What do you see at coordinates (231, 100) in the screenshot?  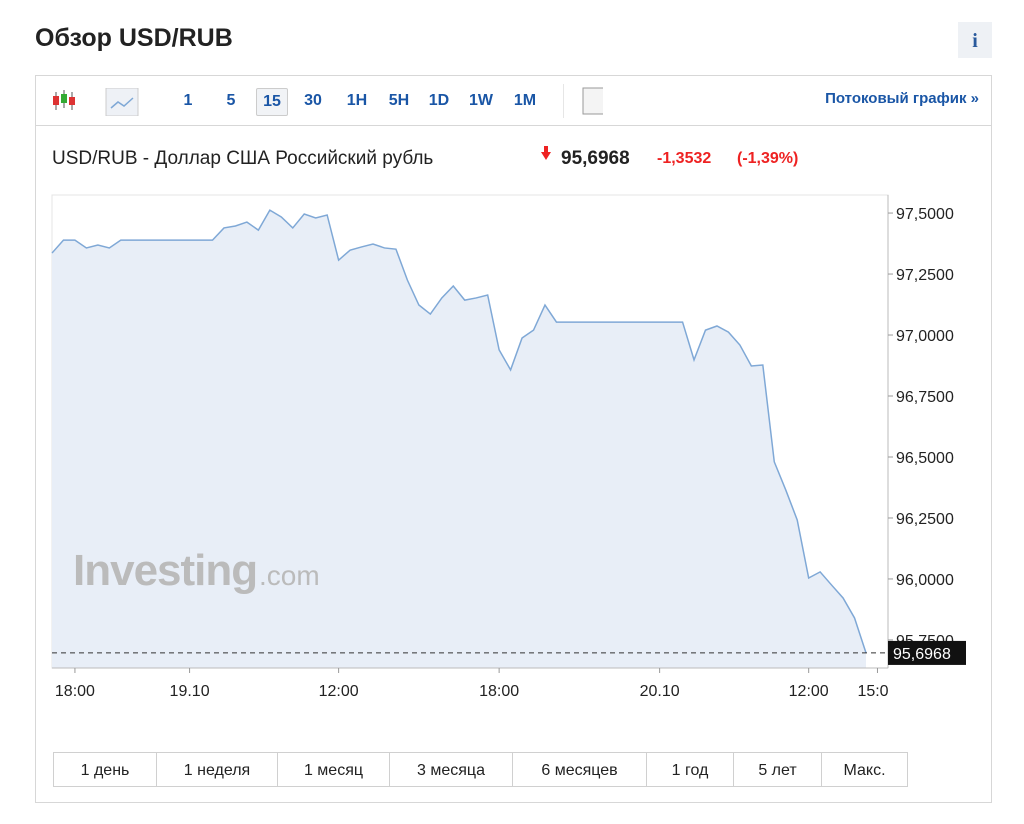 I see `interval-button: 5` at bounding box center [231, 100].